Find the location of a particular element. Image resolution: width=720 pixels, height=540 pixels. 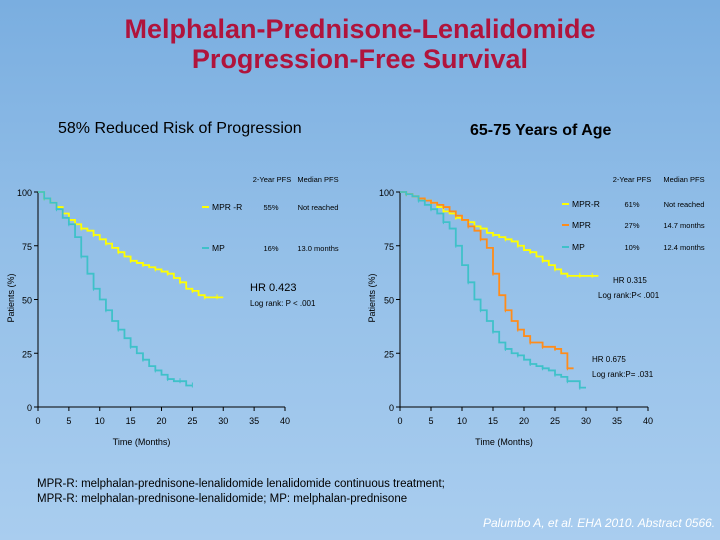

annotation-hr: HR 0.423 is located at coordinates (273, 288).